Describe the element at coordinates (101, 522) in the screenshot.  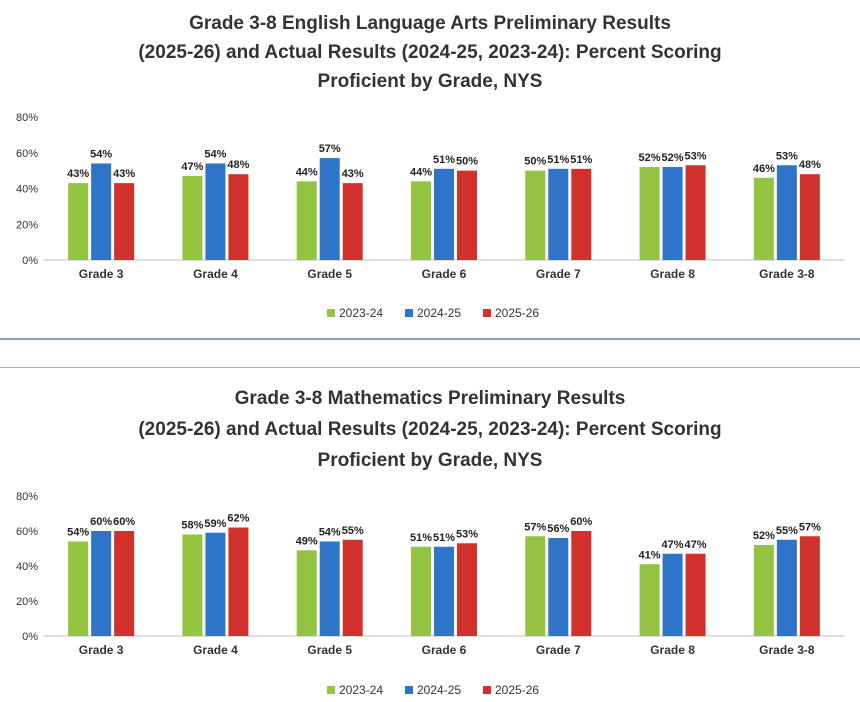
I see `math-data-label: 60%` at that location.